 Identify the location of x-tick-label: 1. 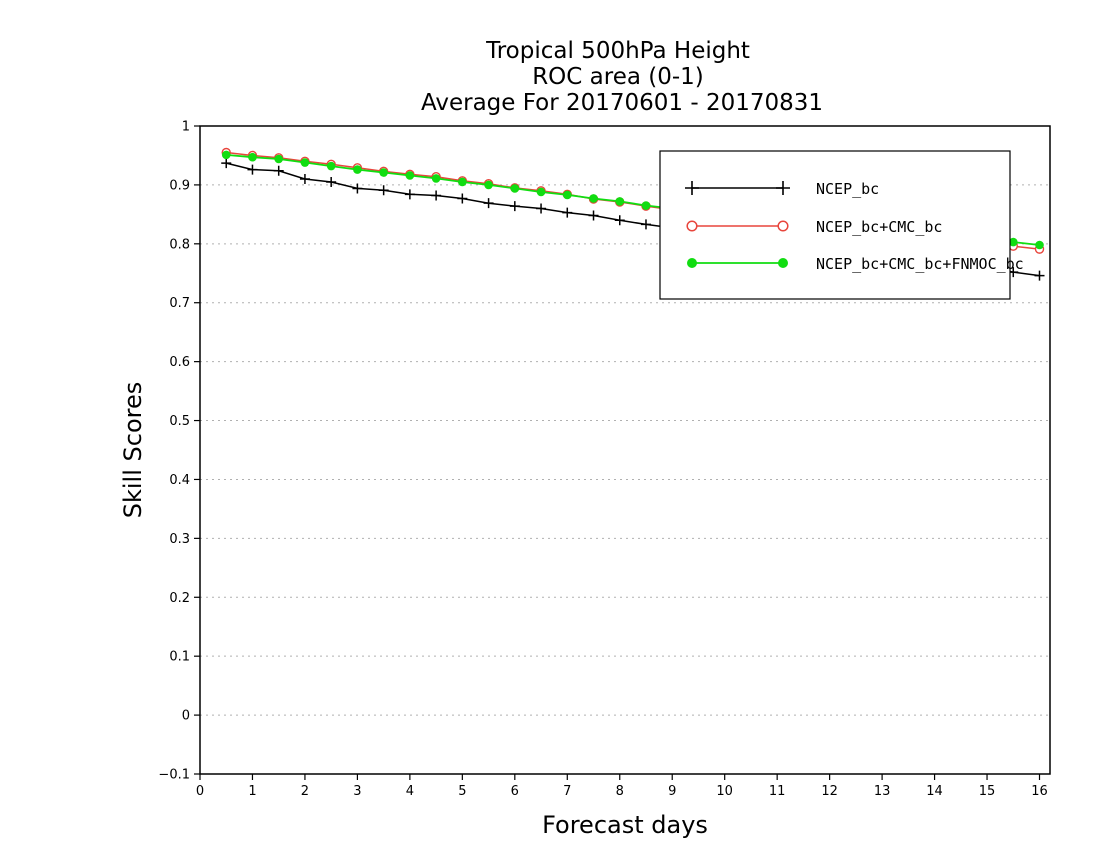
(252, 791).